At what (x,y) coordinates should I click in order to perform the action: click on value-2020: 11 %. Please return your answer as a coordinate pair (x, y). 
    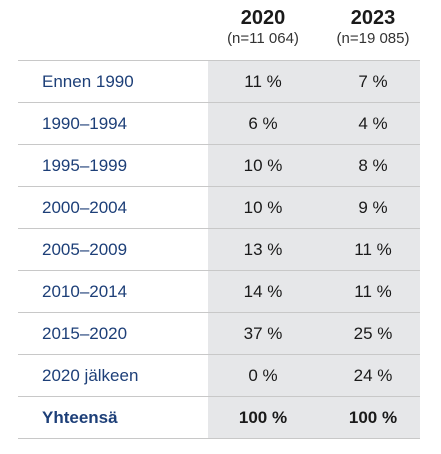
    Looking at the image, I should click on (263, 81).